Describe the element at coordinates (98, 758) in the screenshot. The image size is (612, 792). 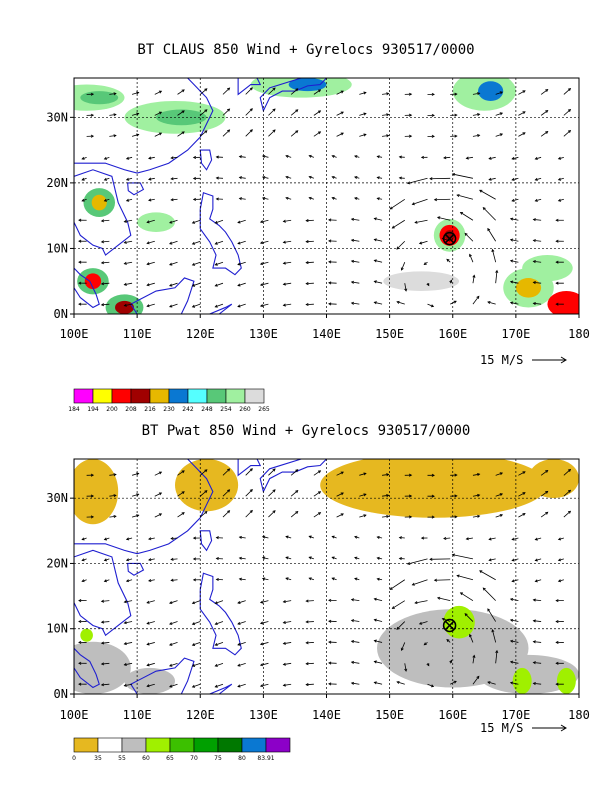
I see `colorbar-label: 35` at that location.